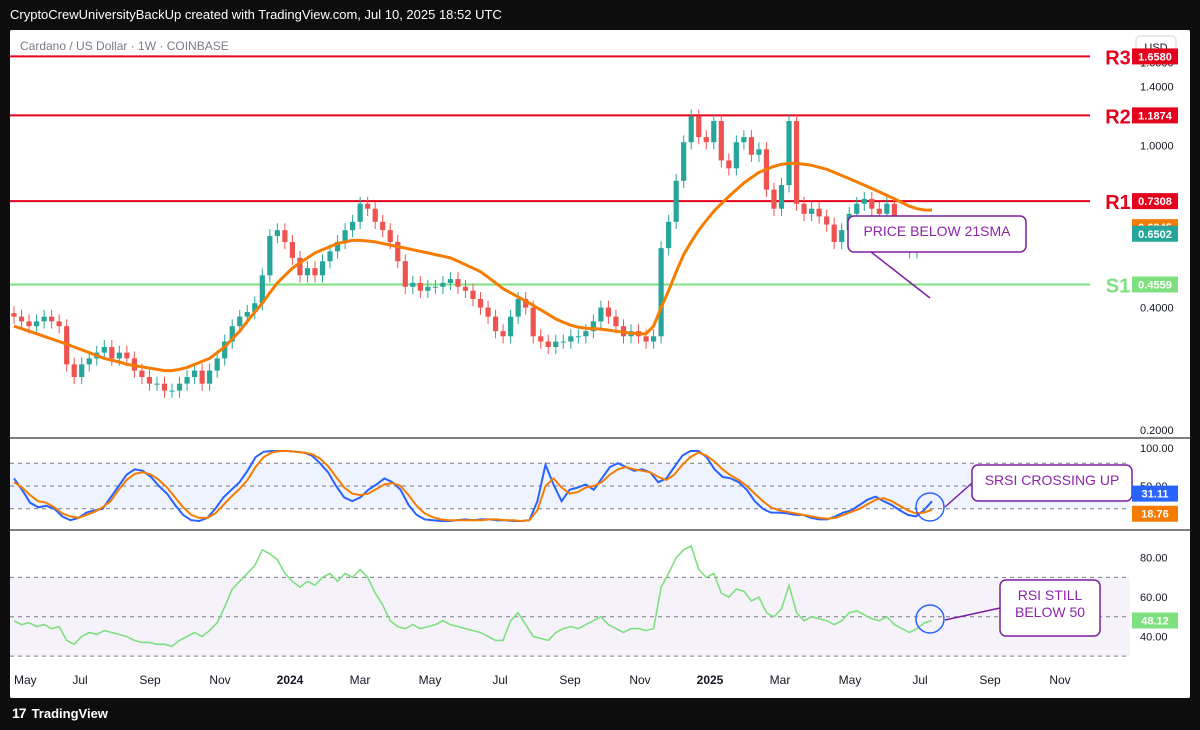  Describe the element at coordinates (570, 680) in the screenshot. I see `time-tick-label: Sep` at that location.